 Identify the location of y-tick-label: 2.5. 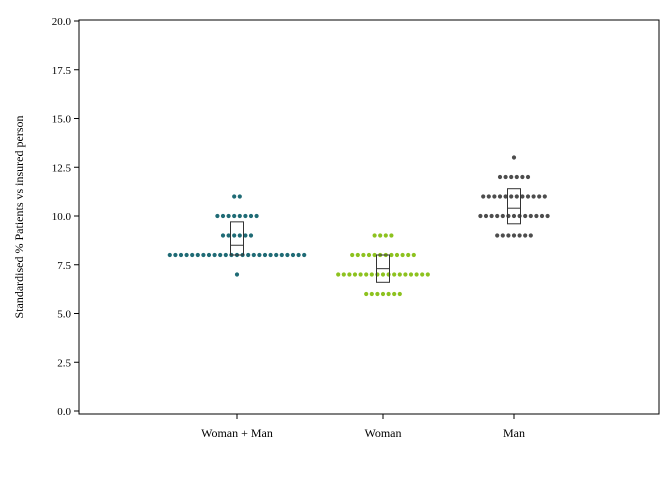
(64, 363).